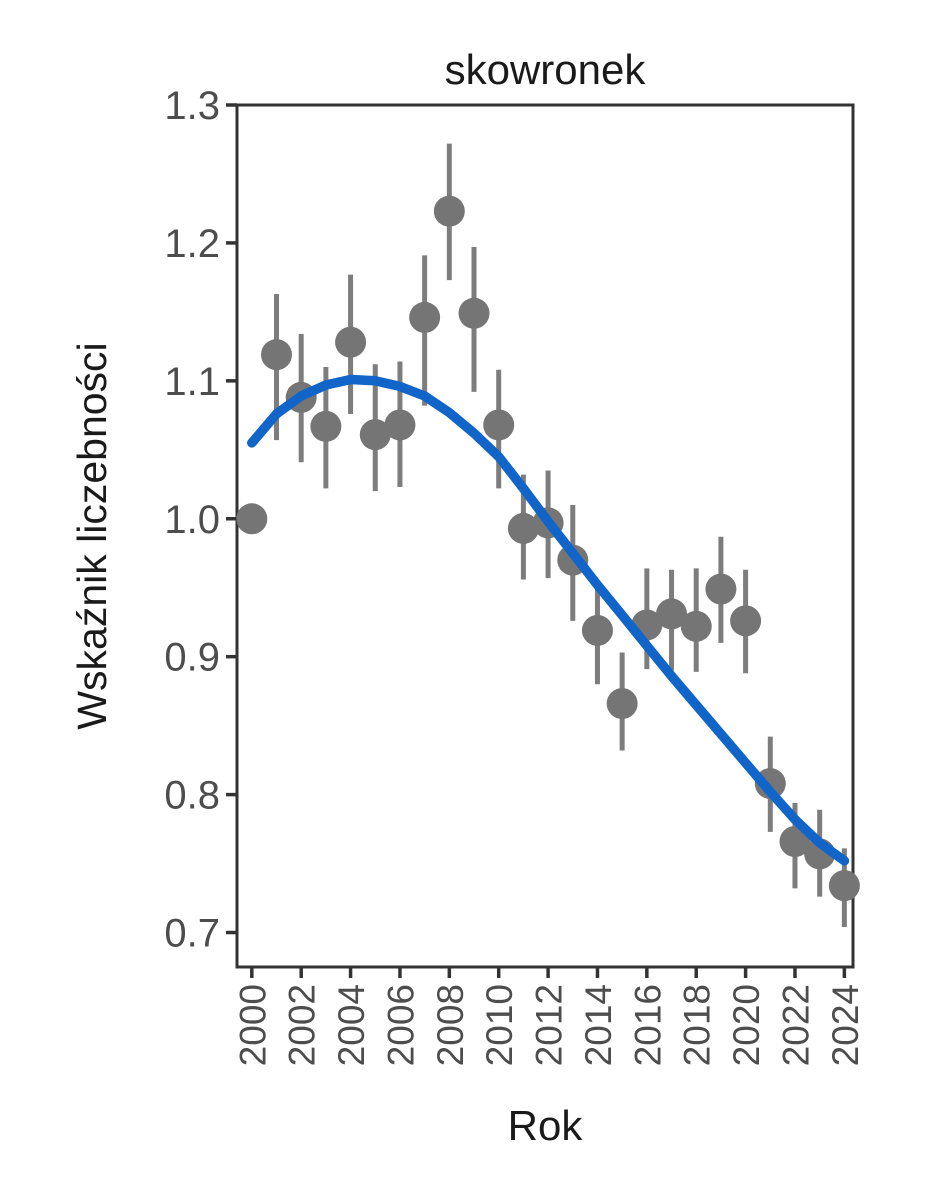 This screenshot has width=944, height=1181. I want to click on x-tick-label: 2008, so click(450, 1025).